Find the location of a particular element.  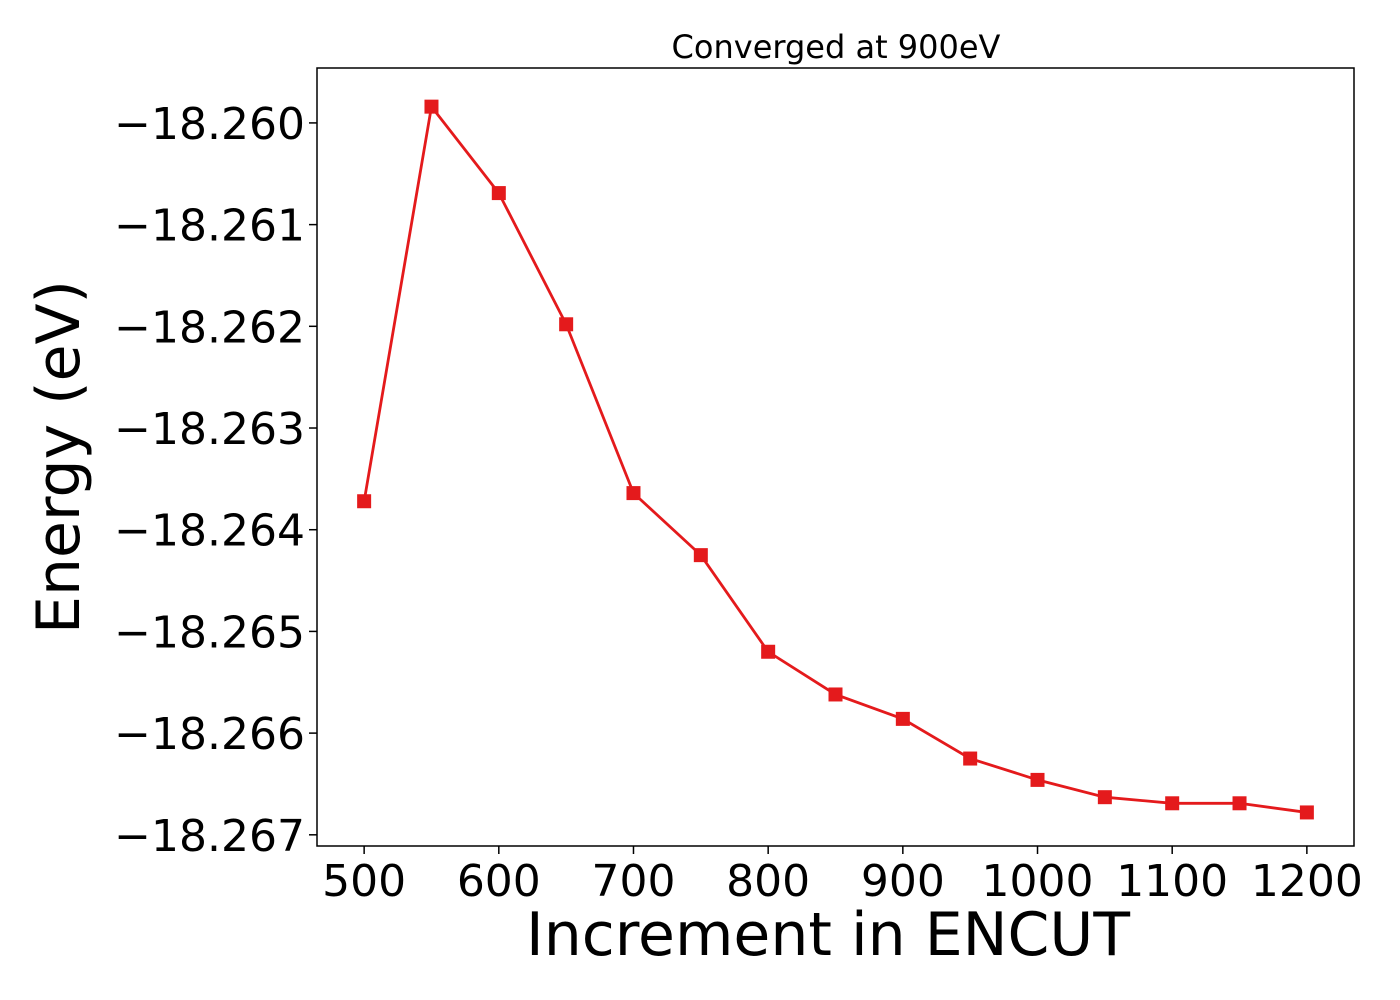

x-tick-label: 1000 is located at coordinates (1038, 881).